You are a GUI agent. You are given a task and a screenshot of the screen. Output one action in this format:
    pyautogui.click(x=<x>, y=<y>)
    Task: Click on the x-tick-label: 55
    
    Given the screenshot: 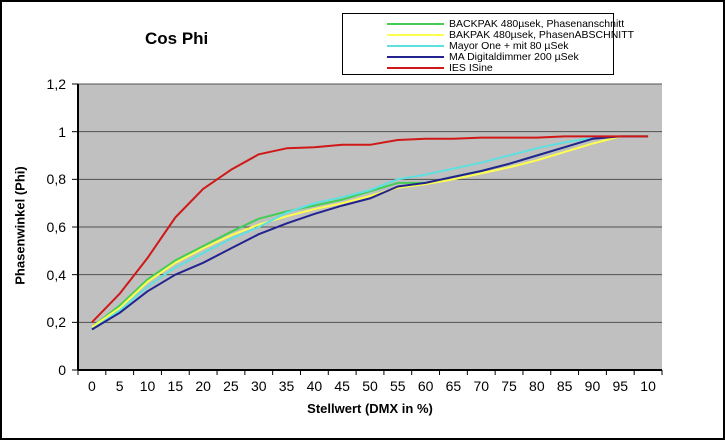 What is the action you would take?
    pyautogui.click(x=398, y=386)
    